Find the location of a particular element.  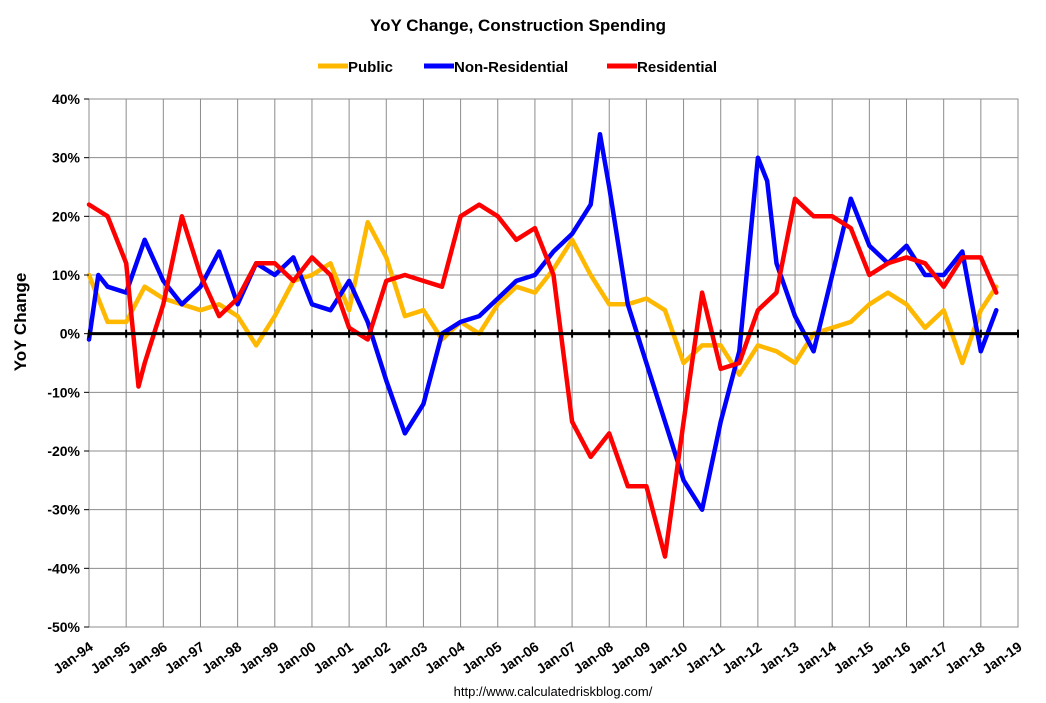

x-tick-label: Jan-12 is located at coordinates (742, 657).